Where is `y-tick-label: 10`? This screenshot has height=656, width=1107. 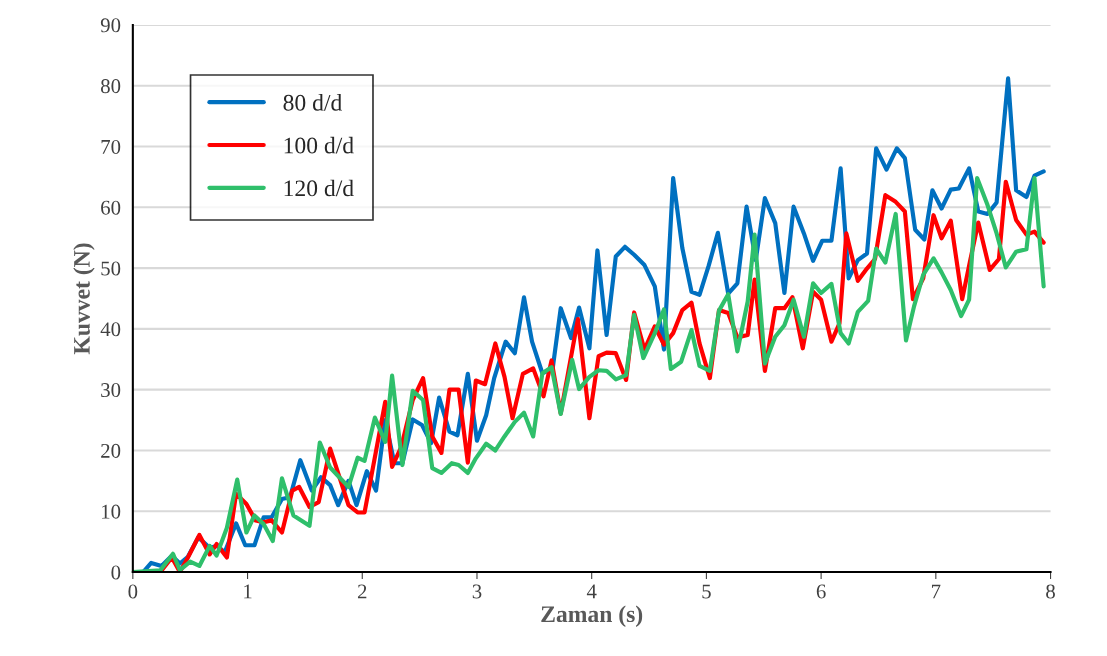
y-tick-label: 10 is located at coordinates (111, 511).